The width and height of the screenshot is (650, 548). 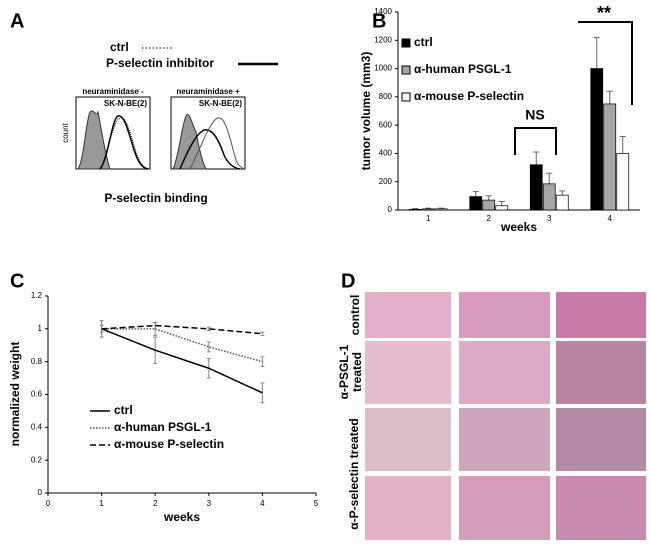 What do you see at coordinates (386, 96) in the screenshot?
I see `y-tick-label: 800` at bounding box center [386, 96].